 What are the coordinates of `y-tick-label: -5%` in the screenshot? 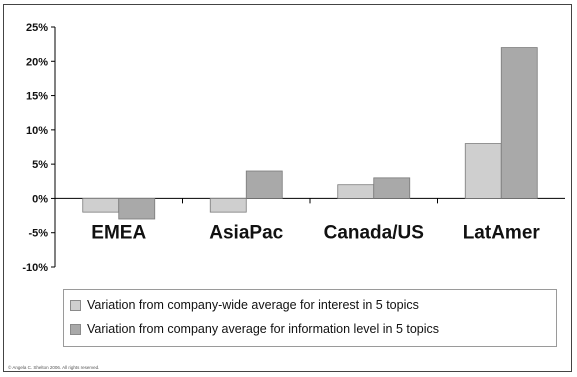 It's located at (38, 234).